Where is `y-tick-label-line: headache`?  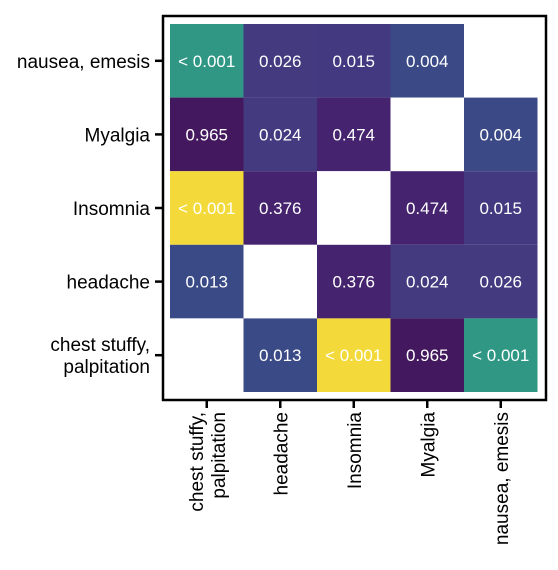 y-tick-label-line: headache is located at coordinates (108, 283).